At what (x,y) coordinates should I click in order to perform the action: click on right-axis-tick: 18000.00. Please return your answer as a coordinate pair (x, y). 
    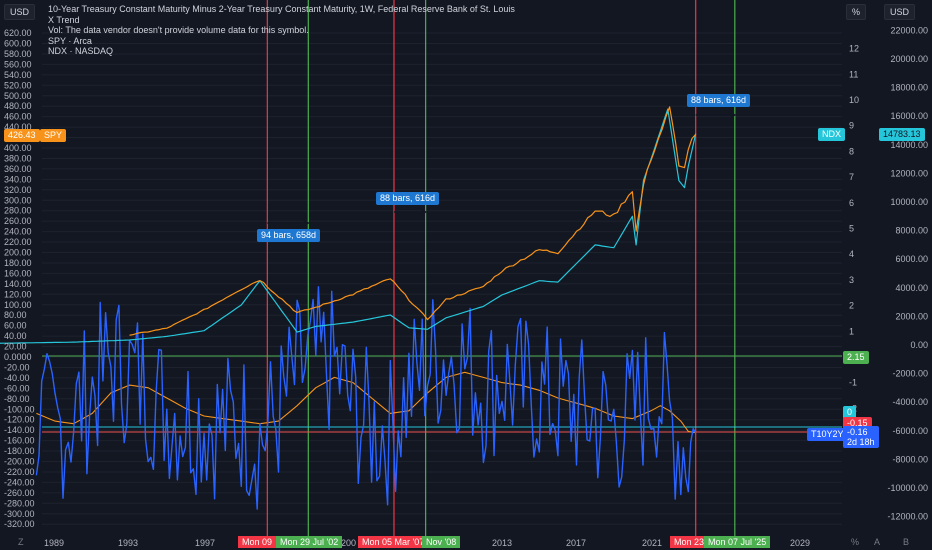
    Looking at the image, I should click on (909, 88).